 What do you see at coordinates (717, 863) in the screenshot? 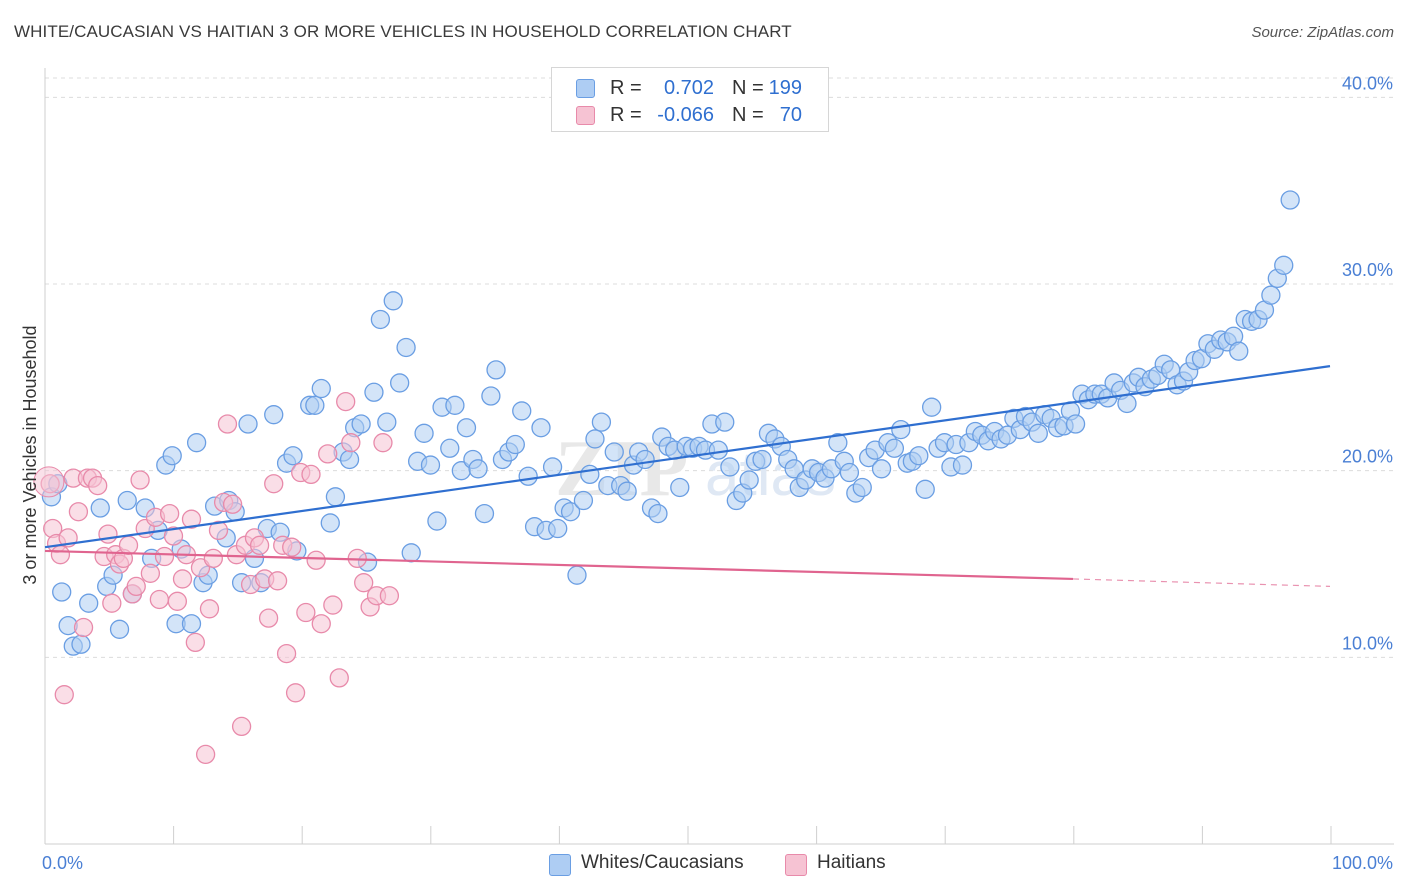
I see `x-tick-labels: 0.0% 100.0%` at bounding box center [717, 863].